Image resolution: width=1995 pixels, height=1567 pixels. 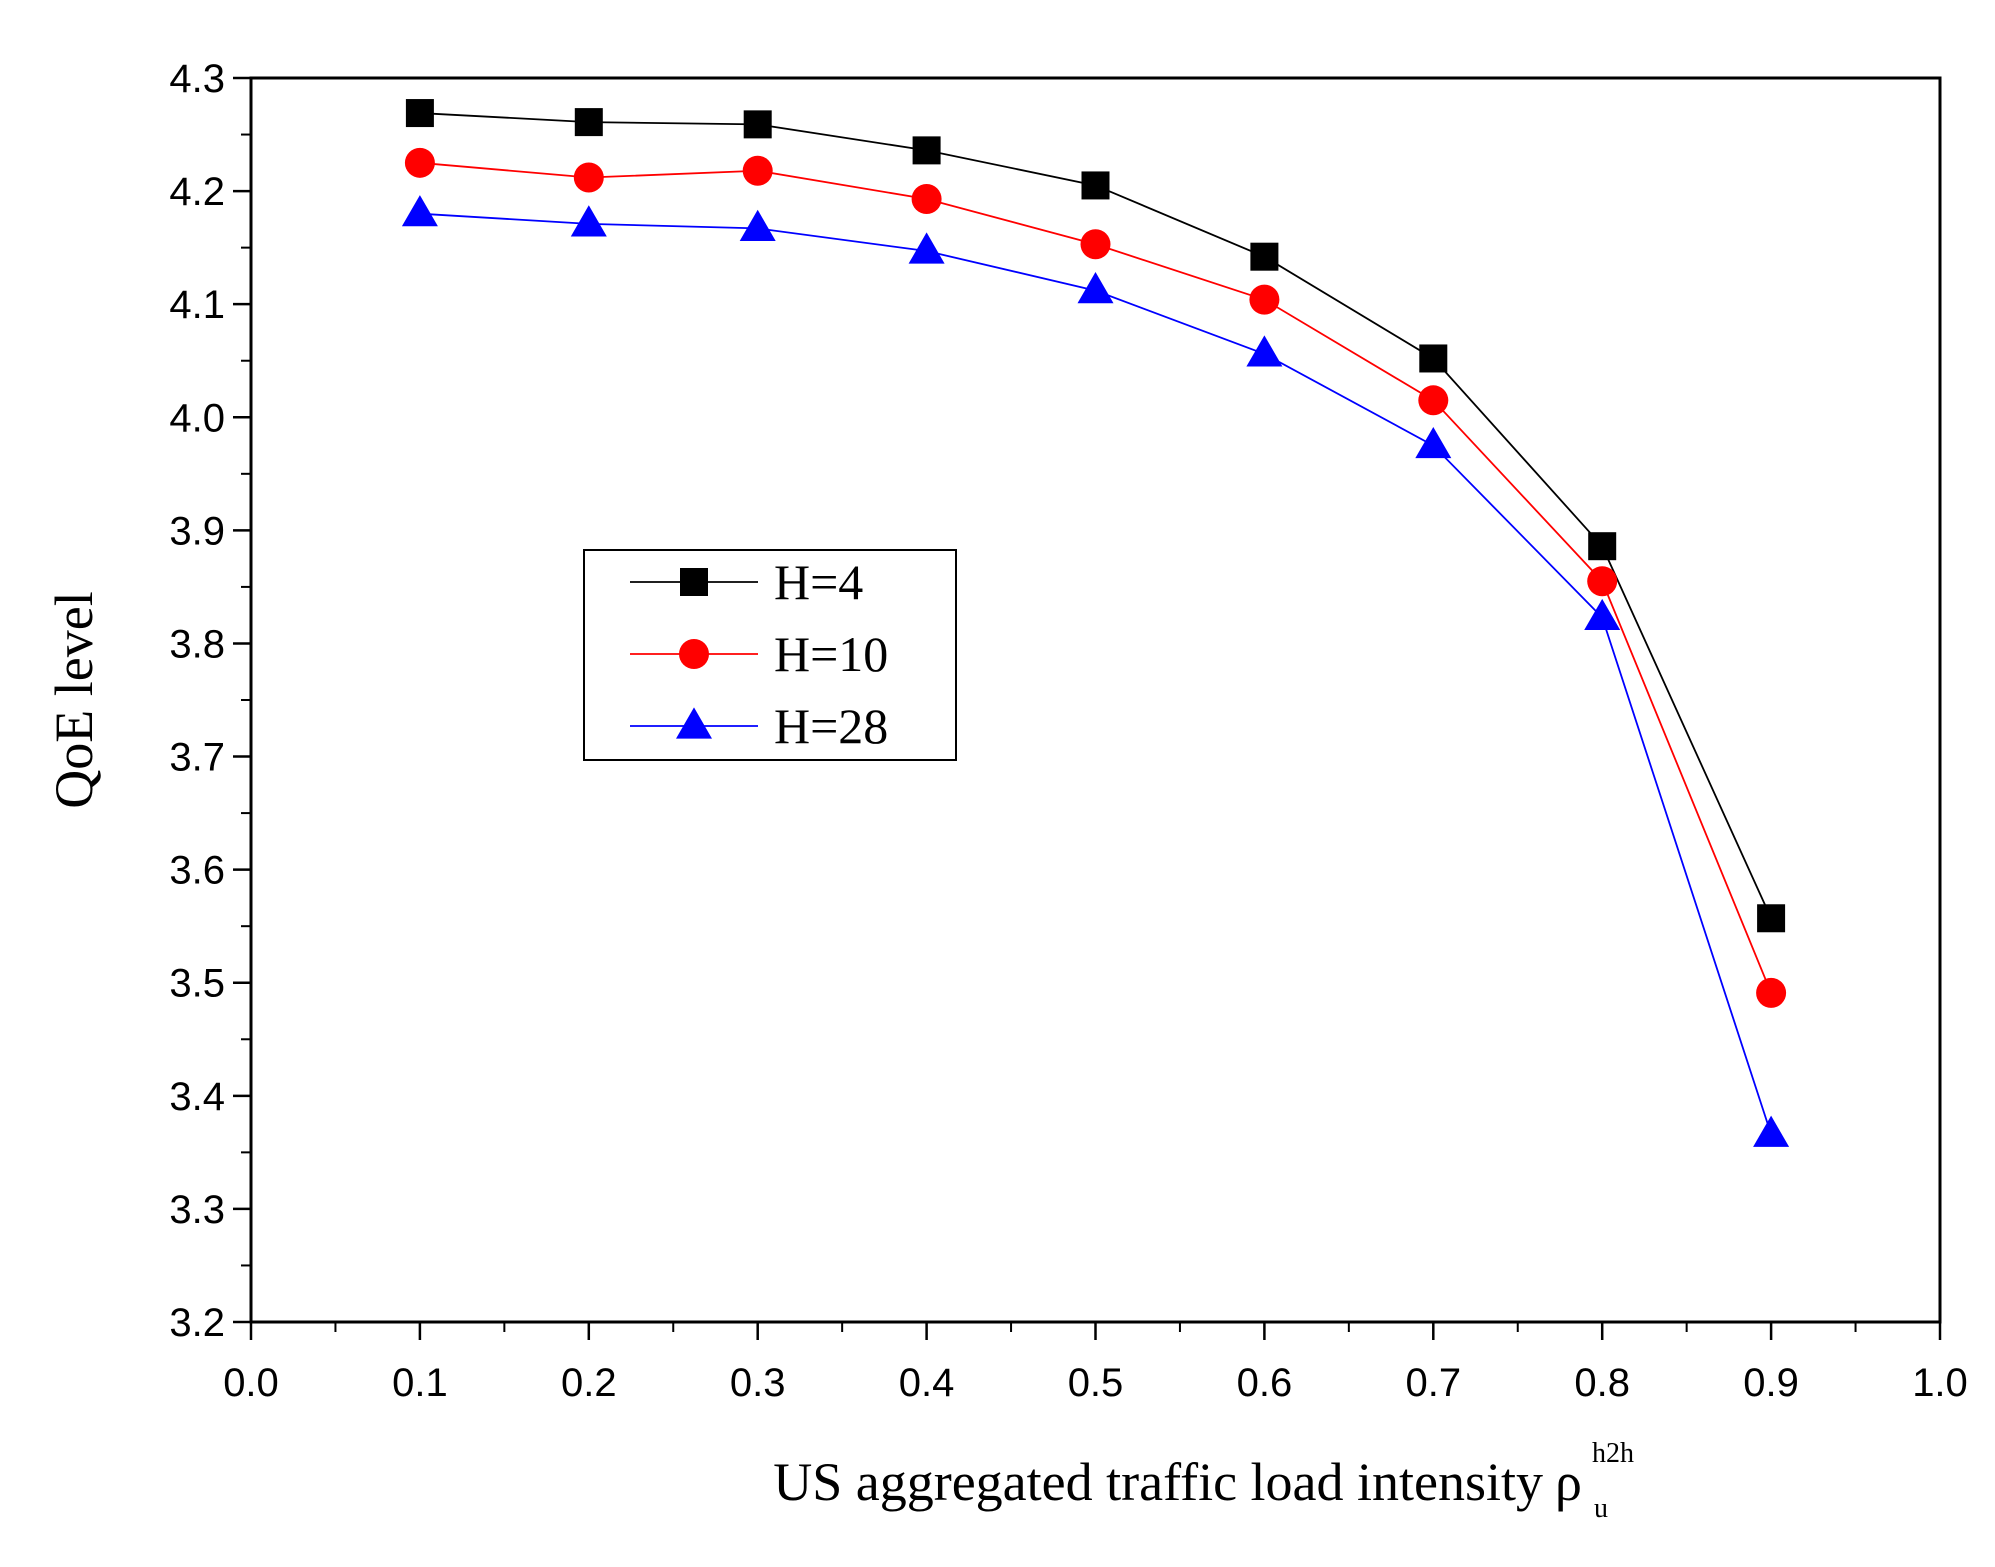 What do you see at coordinates (759, 654) in the screenshot?
I see `legend-item: H=10` at bounding box center [759, 654].